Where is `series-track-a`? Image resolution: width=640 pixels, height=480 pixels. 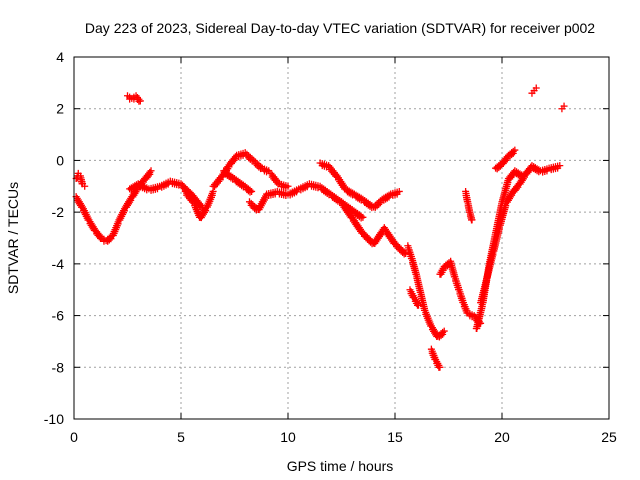 series-track-a is located at coordinates (80, 179).